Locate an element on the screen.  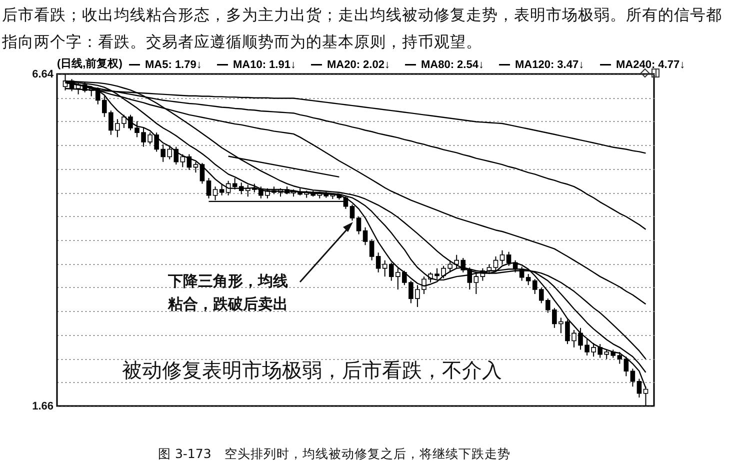
annotation: 被动修复表明市场极弱，后市看跌，不介入 is located at coordinates (312, 370).